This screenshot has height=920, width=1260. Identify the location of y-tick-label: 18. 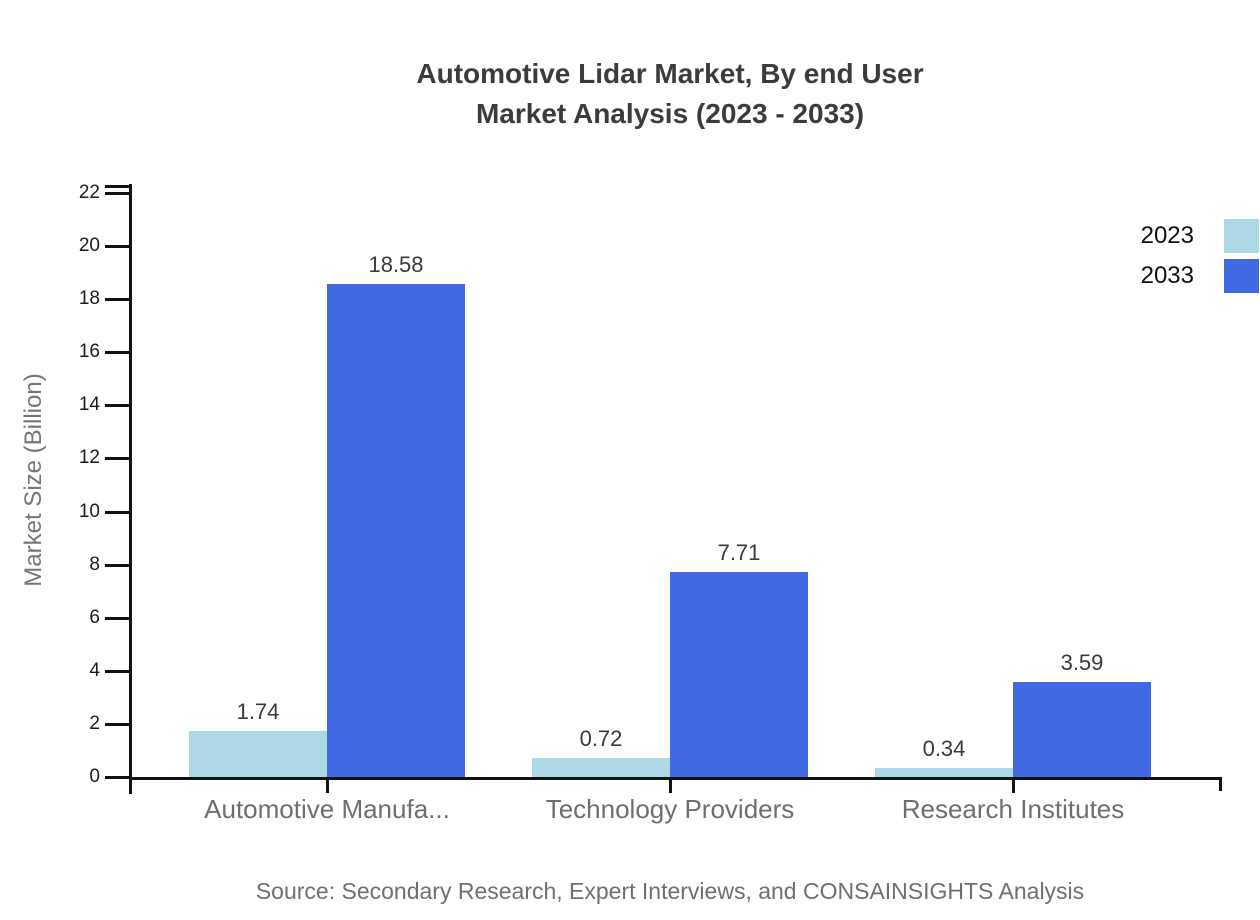
(89, 298).